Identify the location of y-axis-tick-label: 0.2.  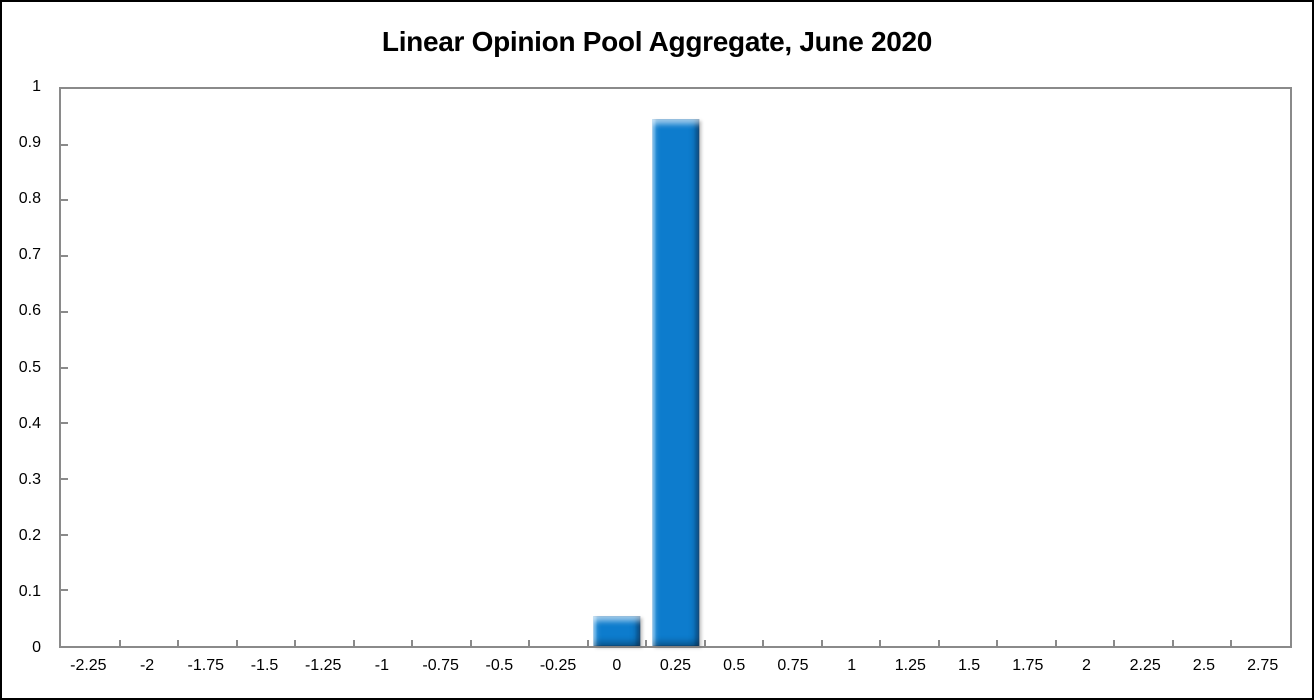
(29, 535).